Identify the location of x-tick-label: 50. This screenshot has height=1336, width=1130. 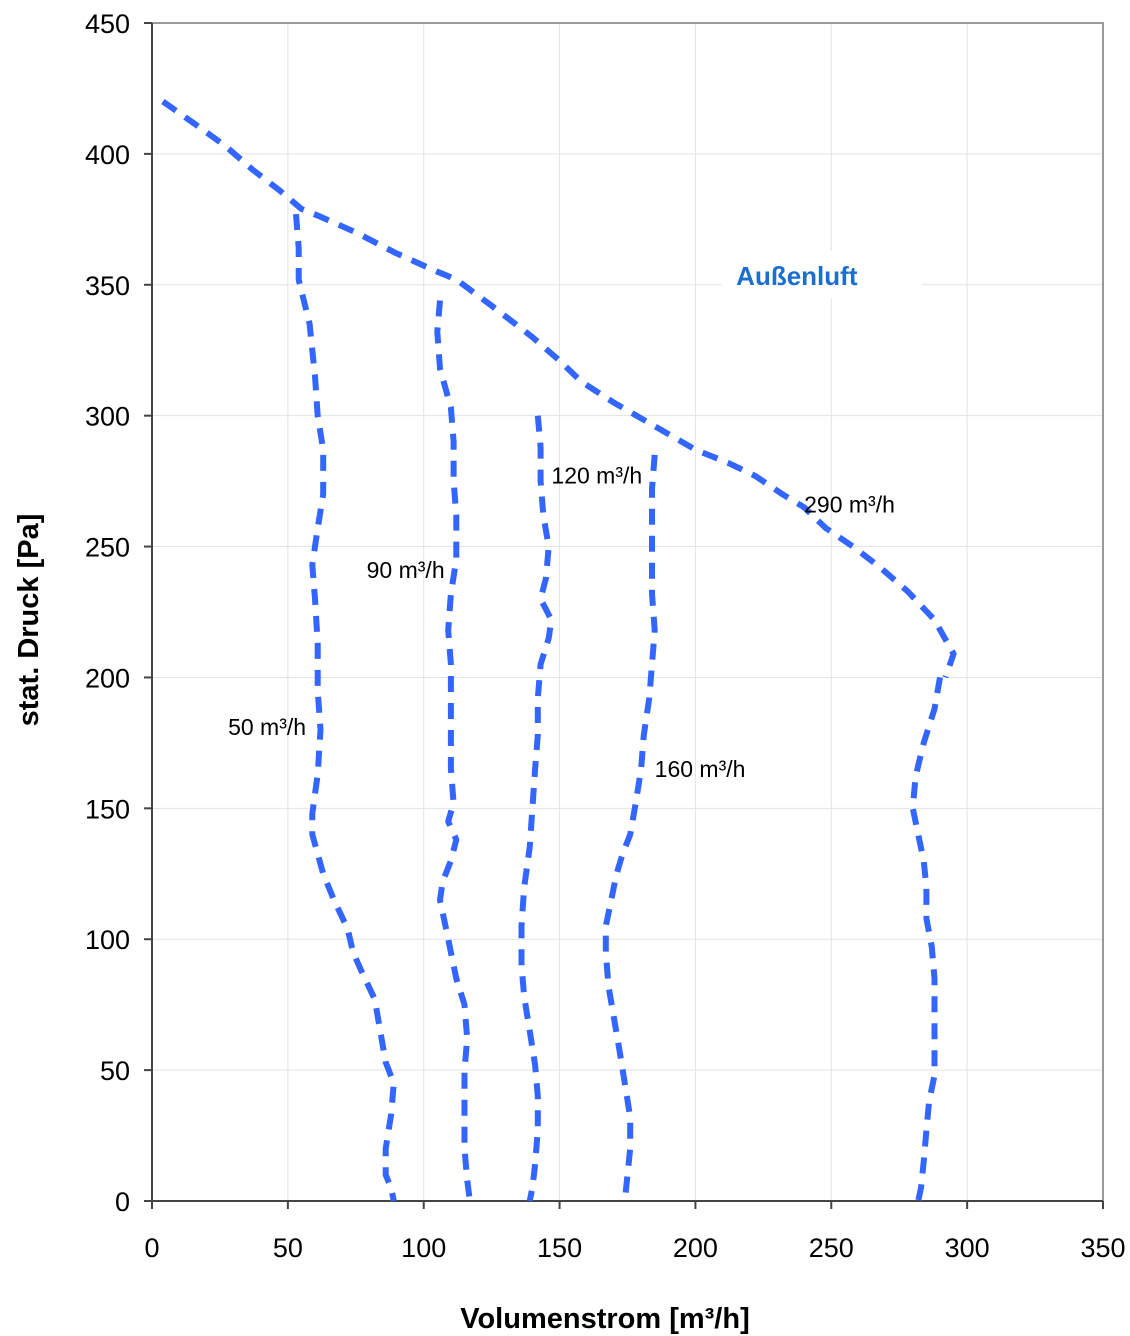
(288, 1248).